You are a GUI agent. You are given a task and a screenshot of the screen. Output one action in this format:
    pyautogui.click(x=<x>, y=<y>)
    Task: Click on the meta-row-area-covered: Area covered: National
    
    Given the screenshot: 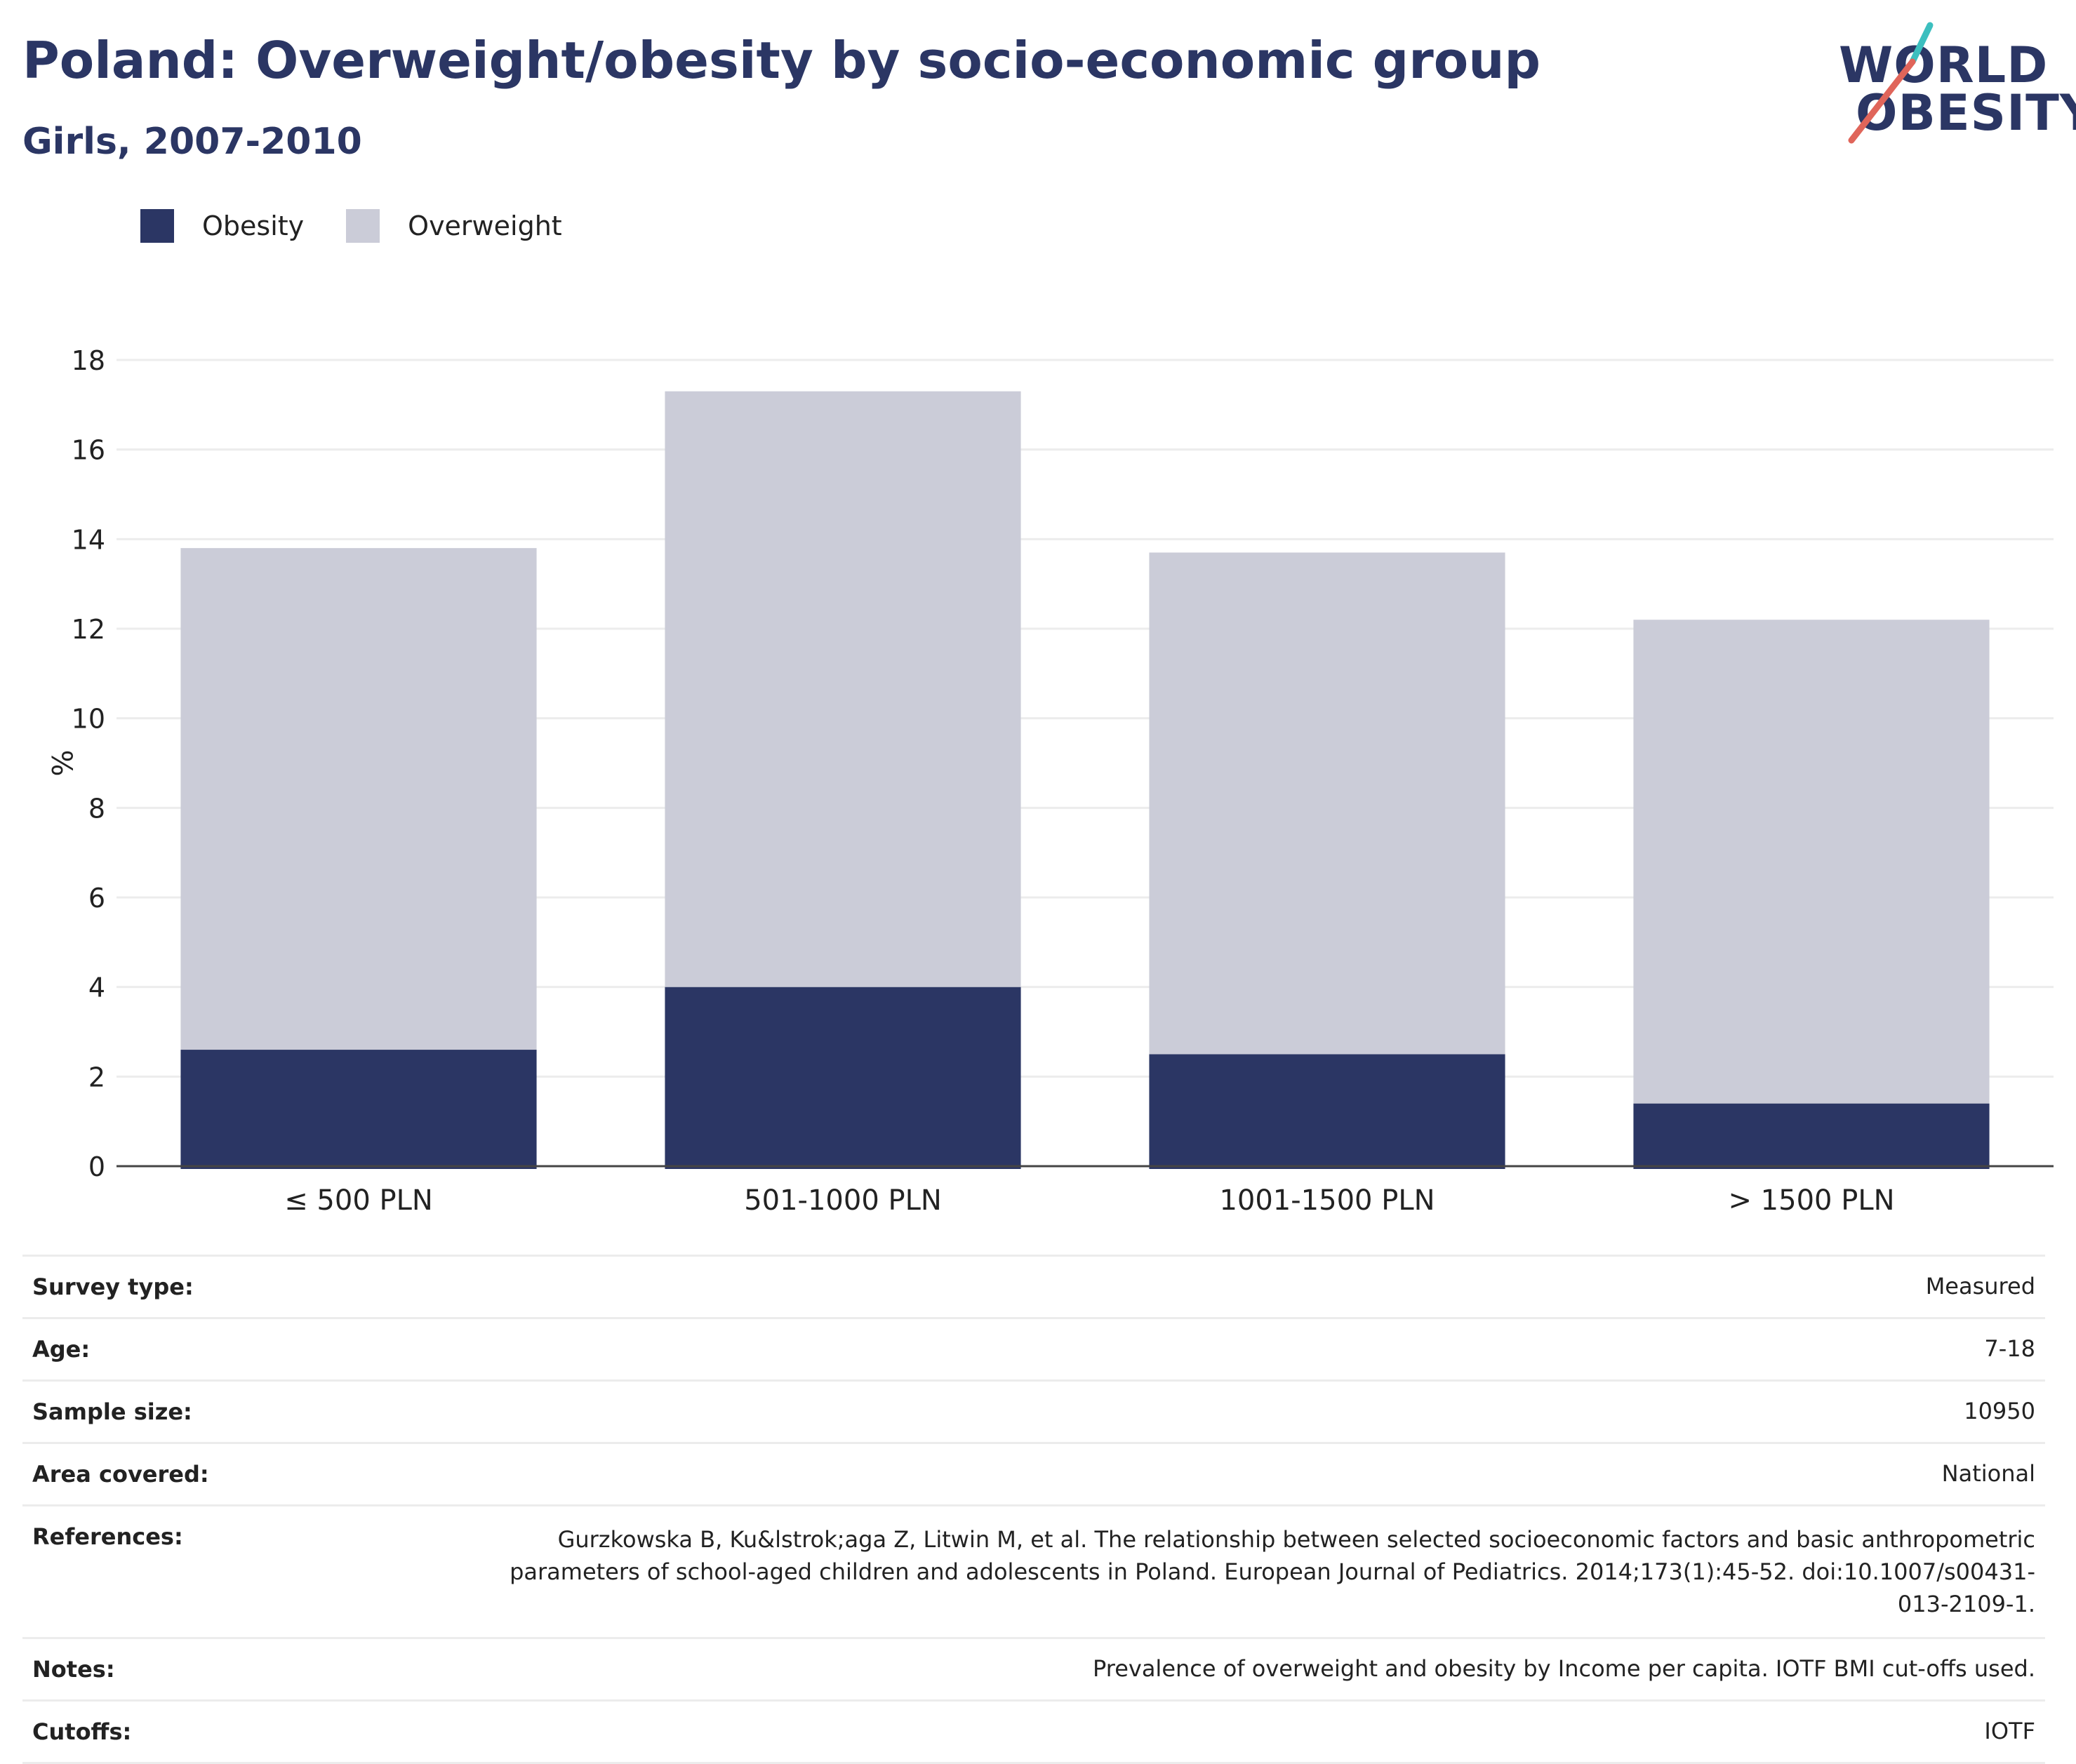 What is the action you would take?
    pyautogui.click(x=1033, y=1473)
    